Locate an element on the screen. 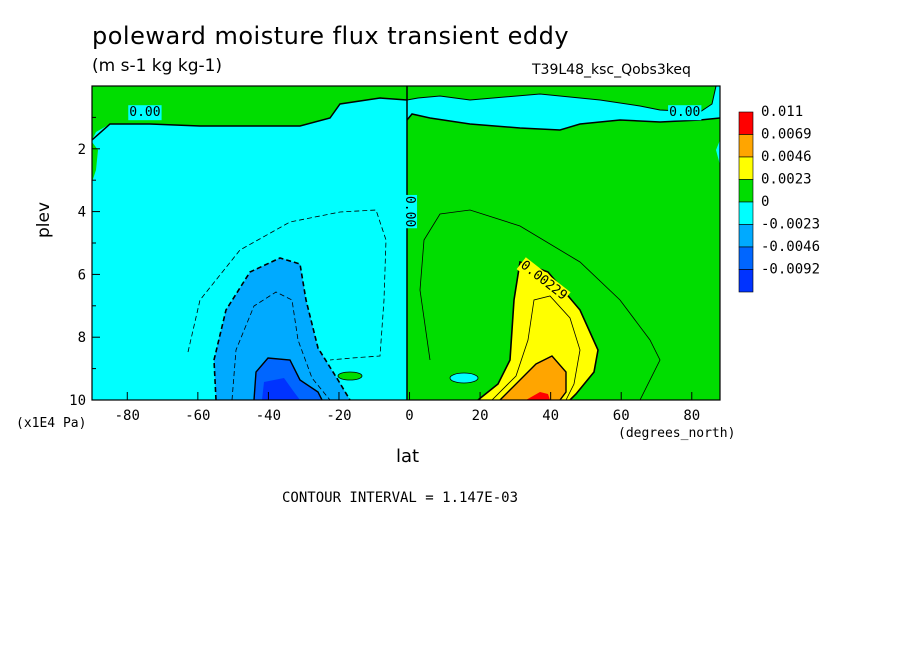  x-tick-label: 60 is located at coordinates (621, 416).